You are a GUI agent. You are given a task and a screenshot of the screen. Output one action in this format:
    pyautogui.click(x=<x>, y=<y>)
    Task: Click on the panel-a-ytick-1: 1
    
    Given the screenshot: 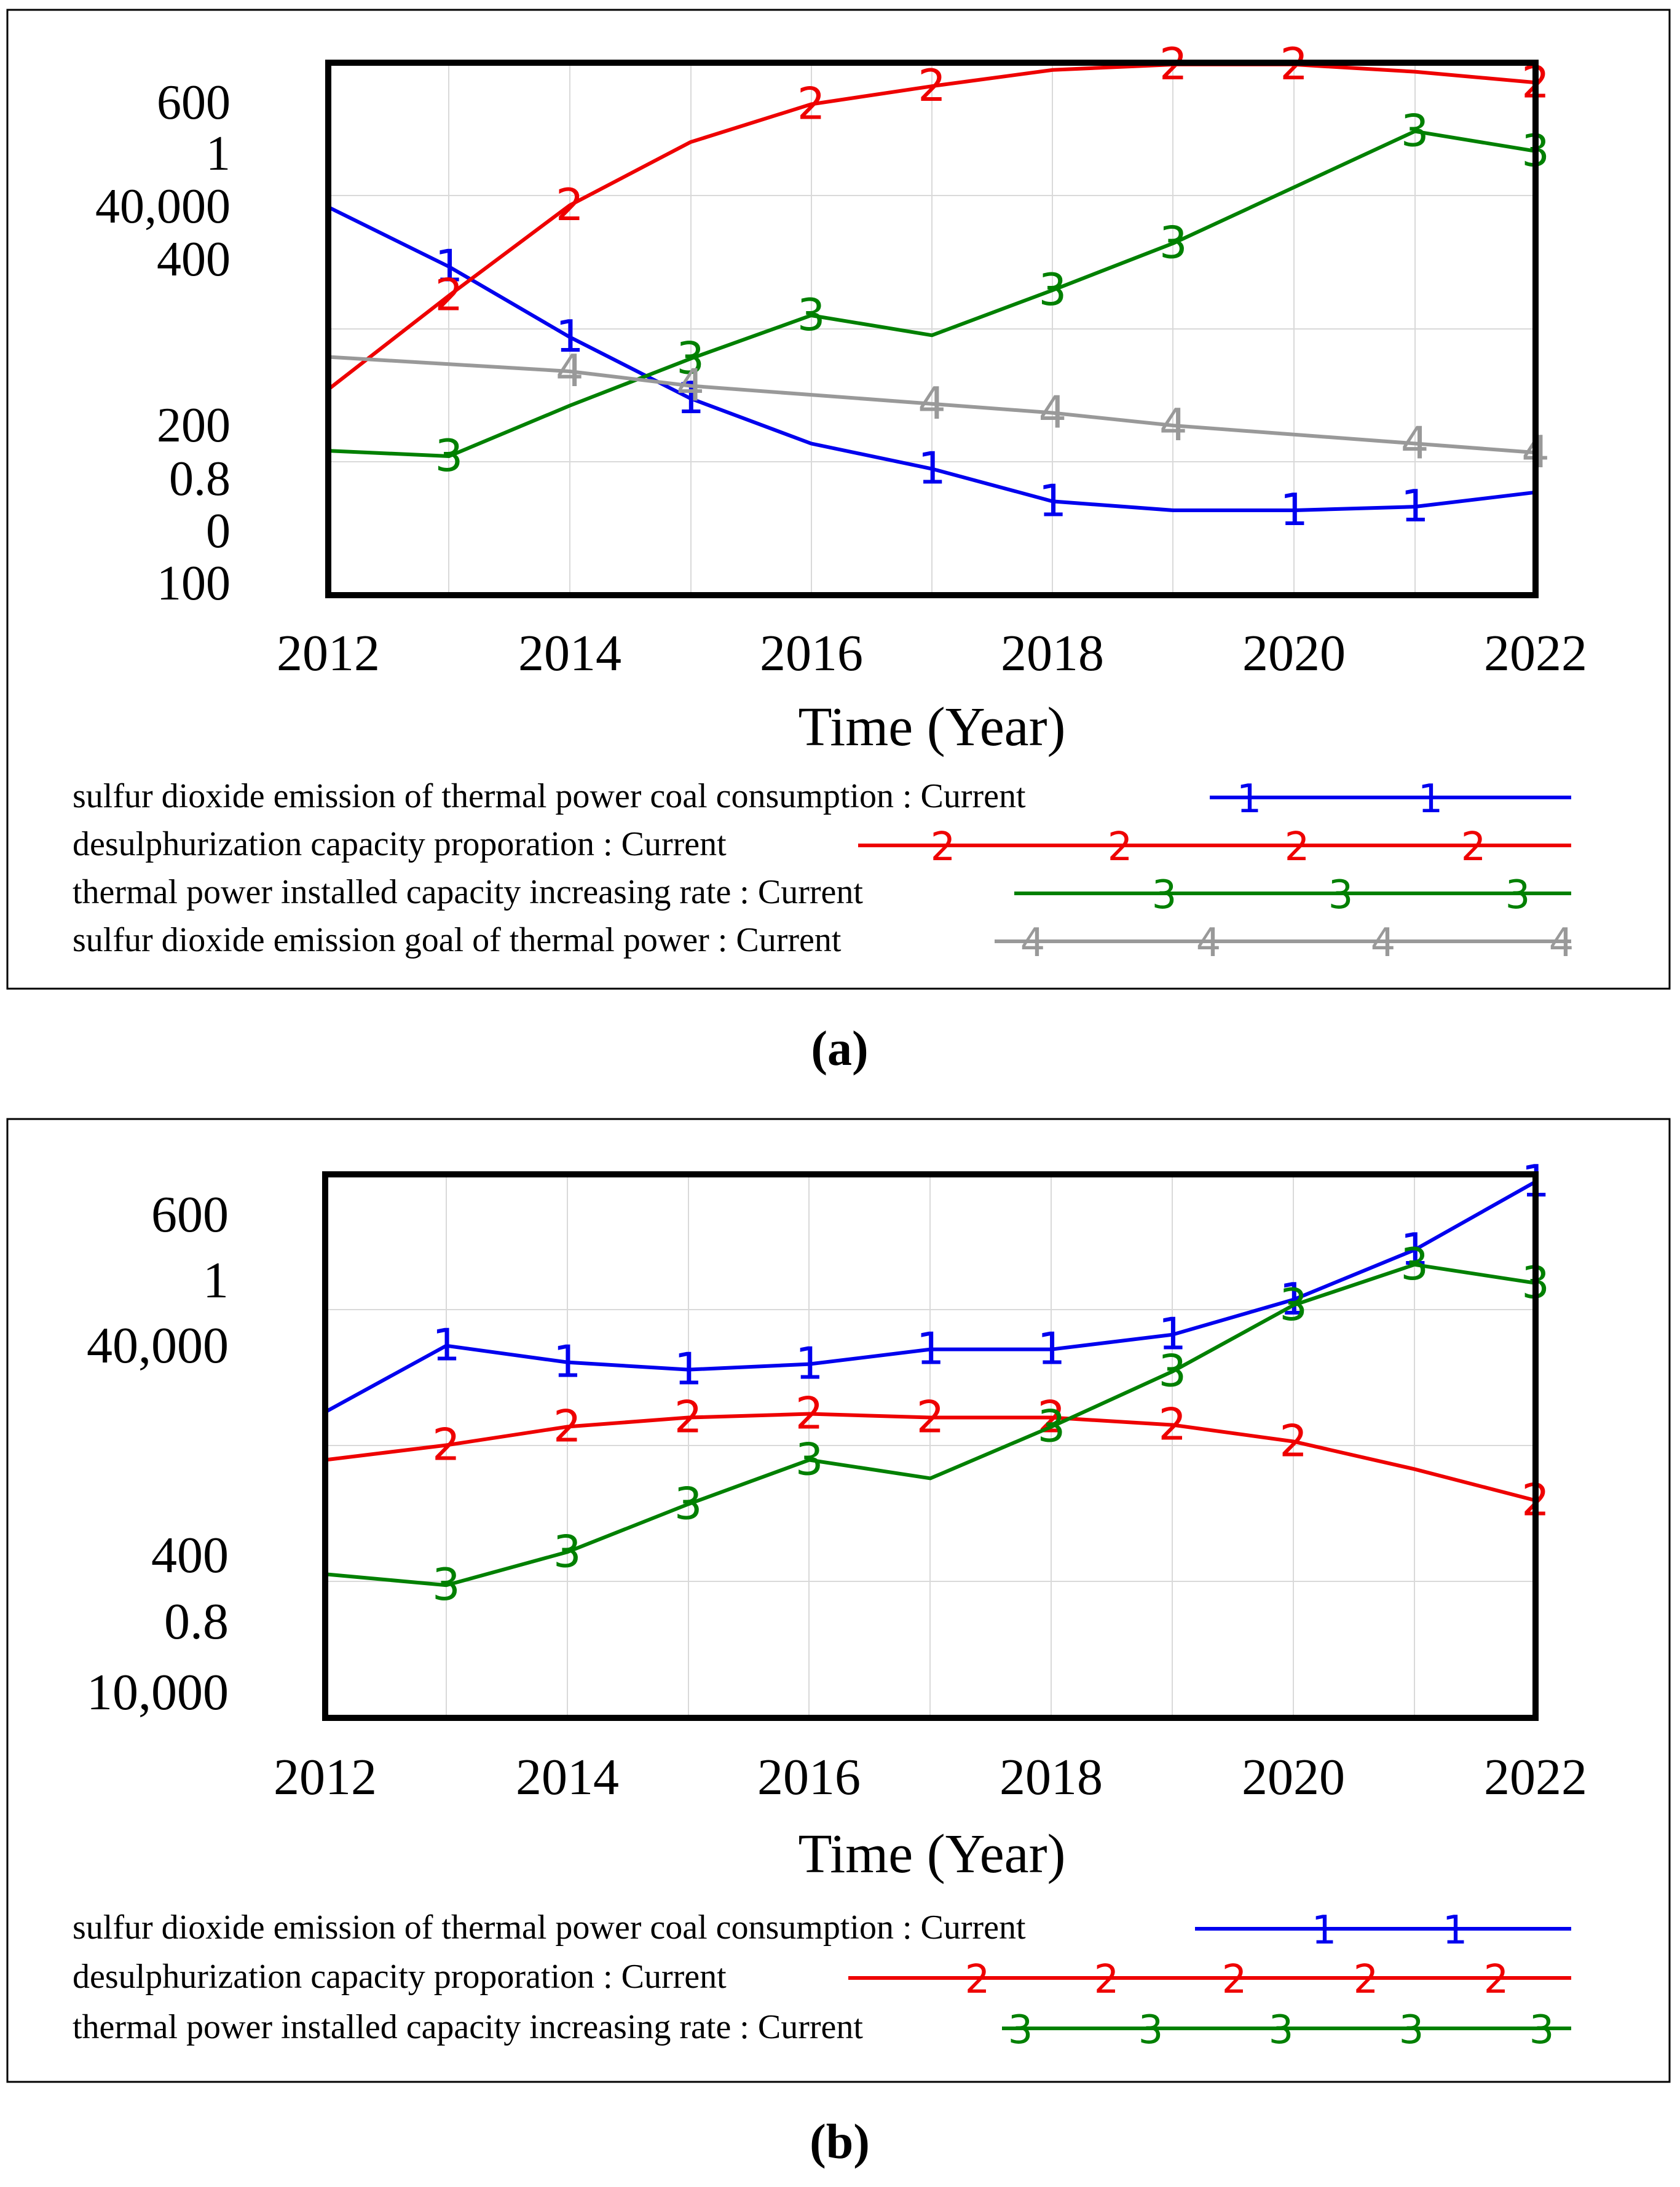 What is the action you would take?
    pyautogui.click(x=218, y=154)
    